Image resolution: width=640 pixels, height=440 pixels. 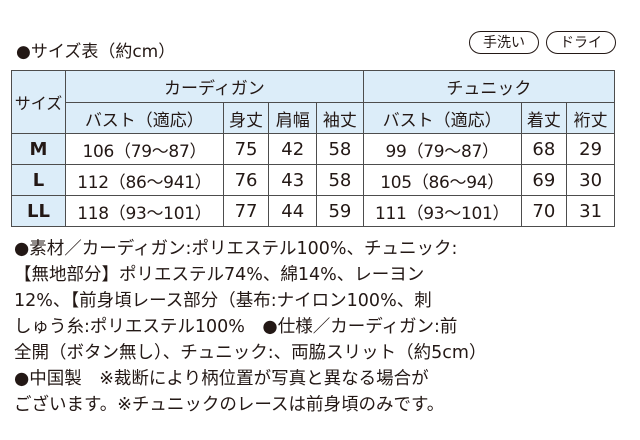 What do you see at coordinates (38, 180) in the screenshot?
I see `size-label: L` at bounding box center [38, 180].